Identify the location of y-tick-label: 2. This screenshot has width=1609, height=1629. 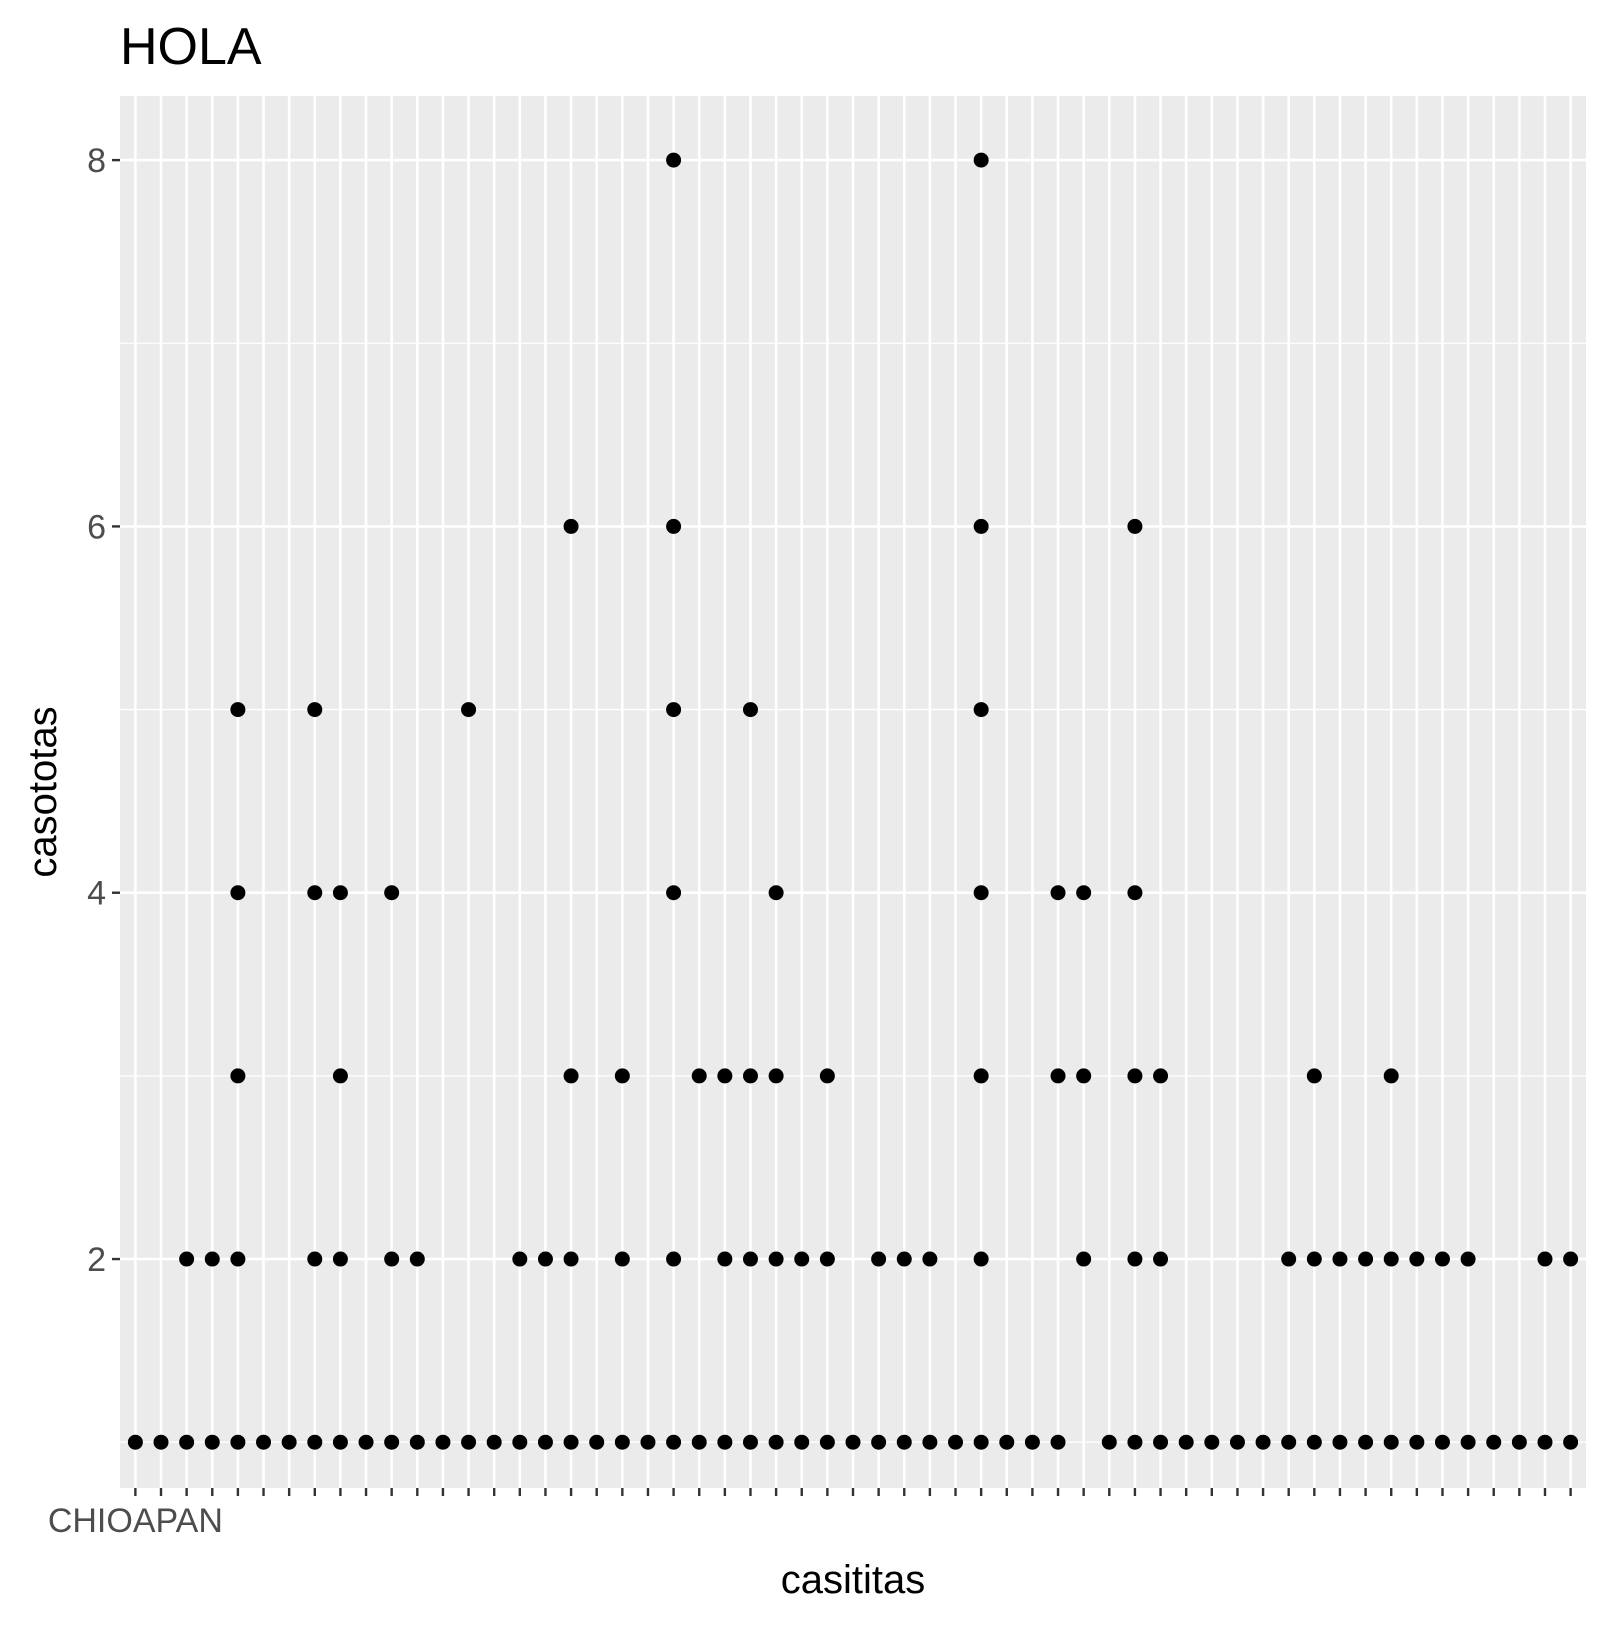
(96, 1260).